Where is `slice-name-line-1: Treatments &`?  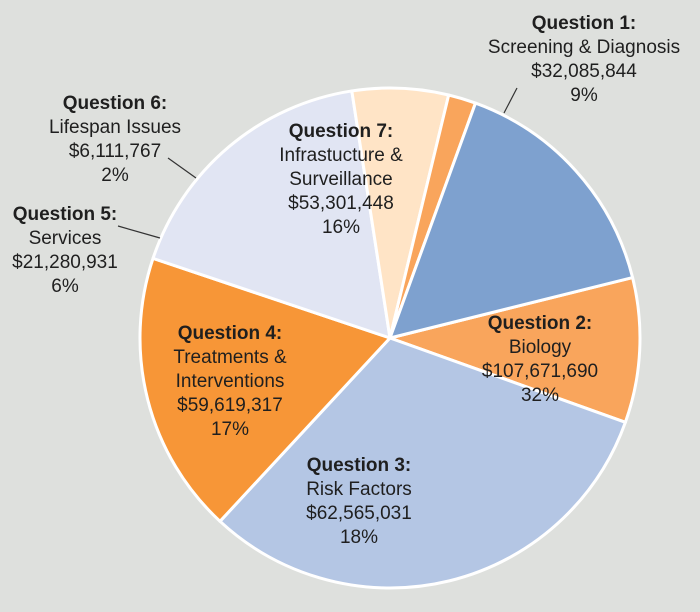
slice-name-line-1: Treatments & is located at coordinates (230, 357).